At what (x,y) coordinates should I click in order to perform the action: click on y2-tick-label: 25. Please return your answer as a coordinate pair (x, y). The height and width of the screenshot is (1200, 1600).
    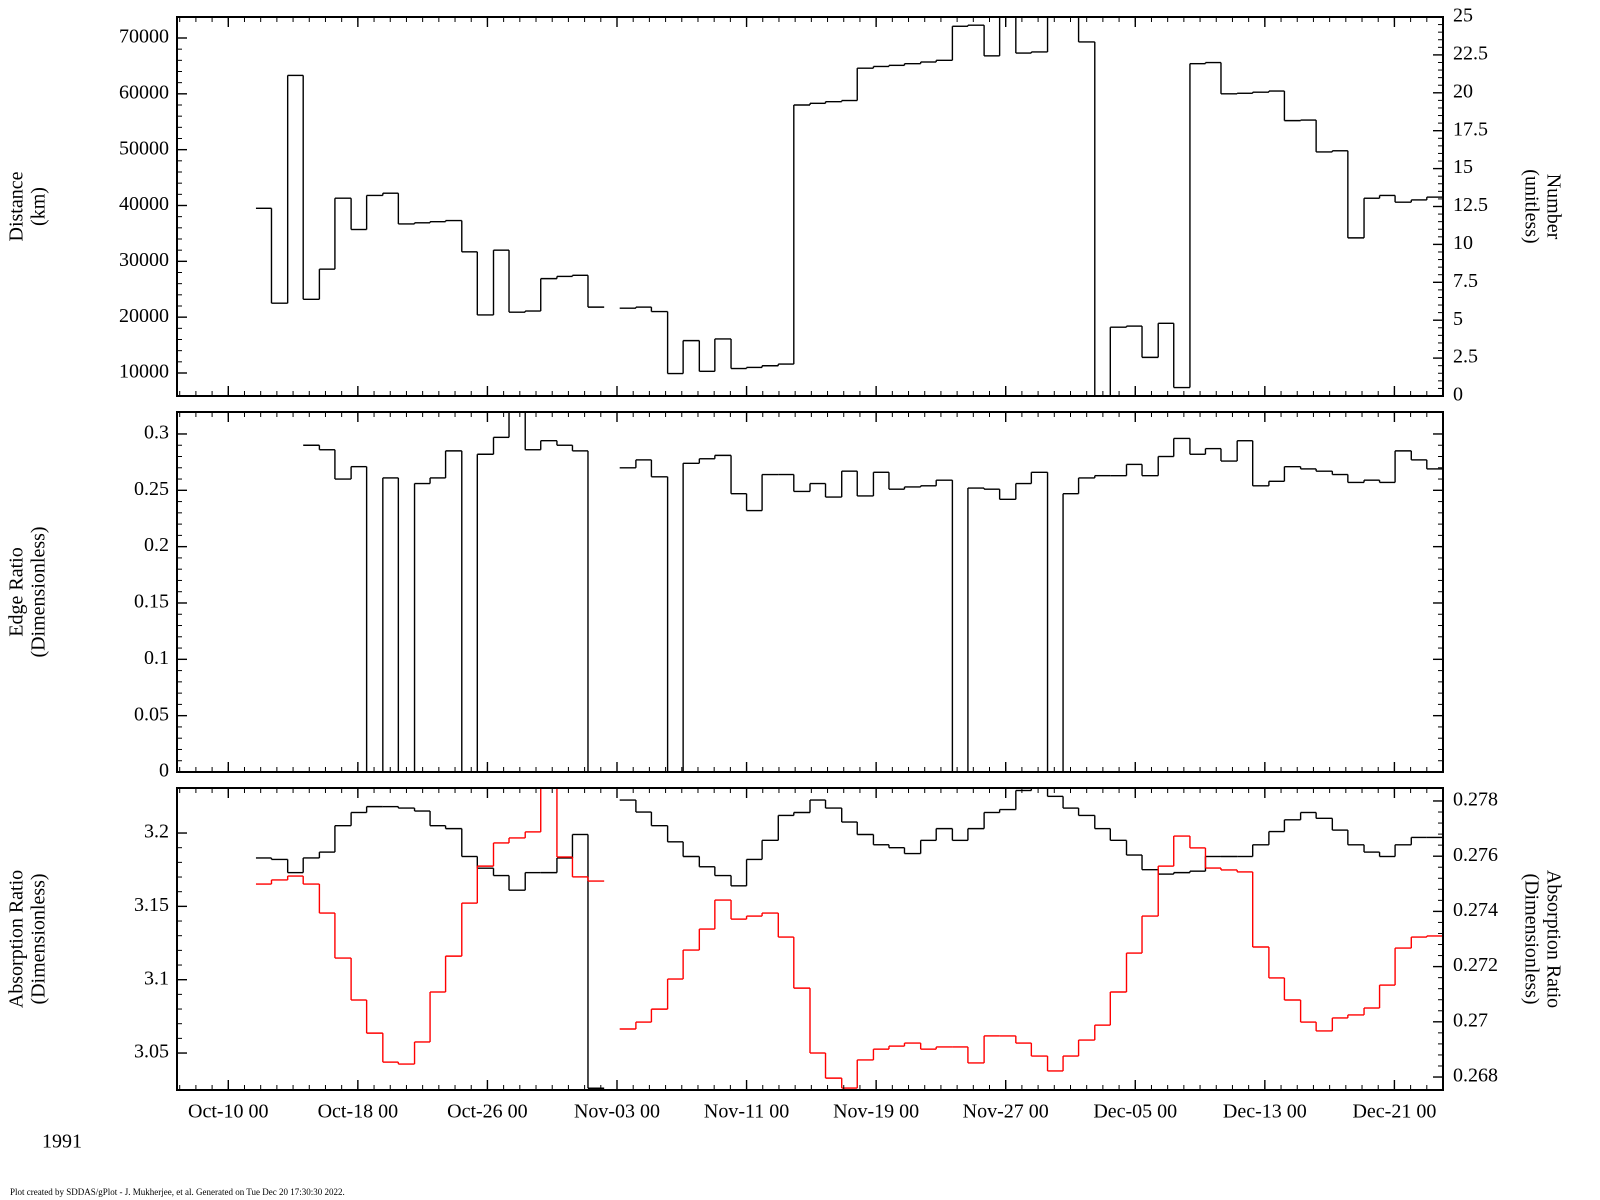
    Looking at the image, I should click on (1463, 16).